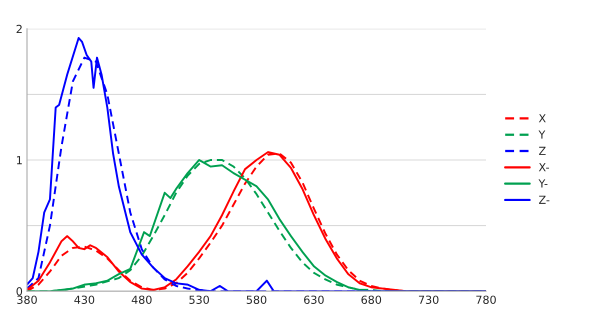  Describe the element at coordinates (428, 300) in the screenshot. I see `x-tick-label: 730` at that location.